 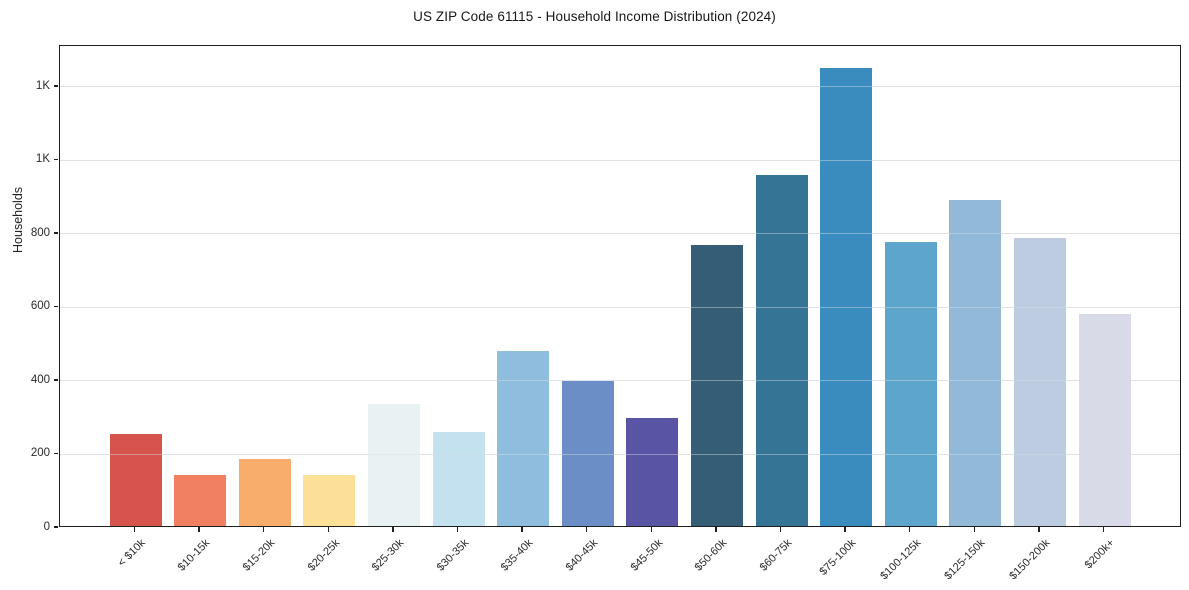 I want to click on x-tick-label: $35-40k, so click(x=517, y=555).